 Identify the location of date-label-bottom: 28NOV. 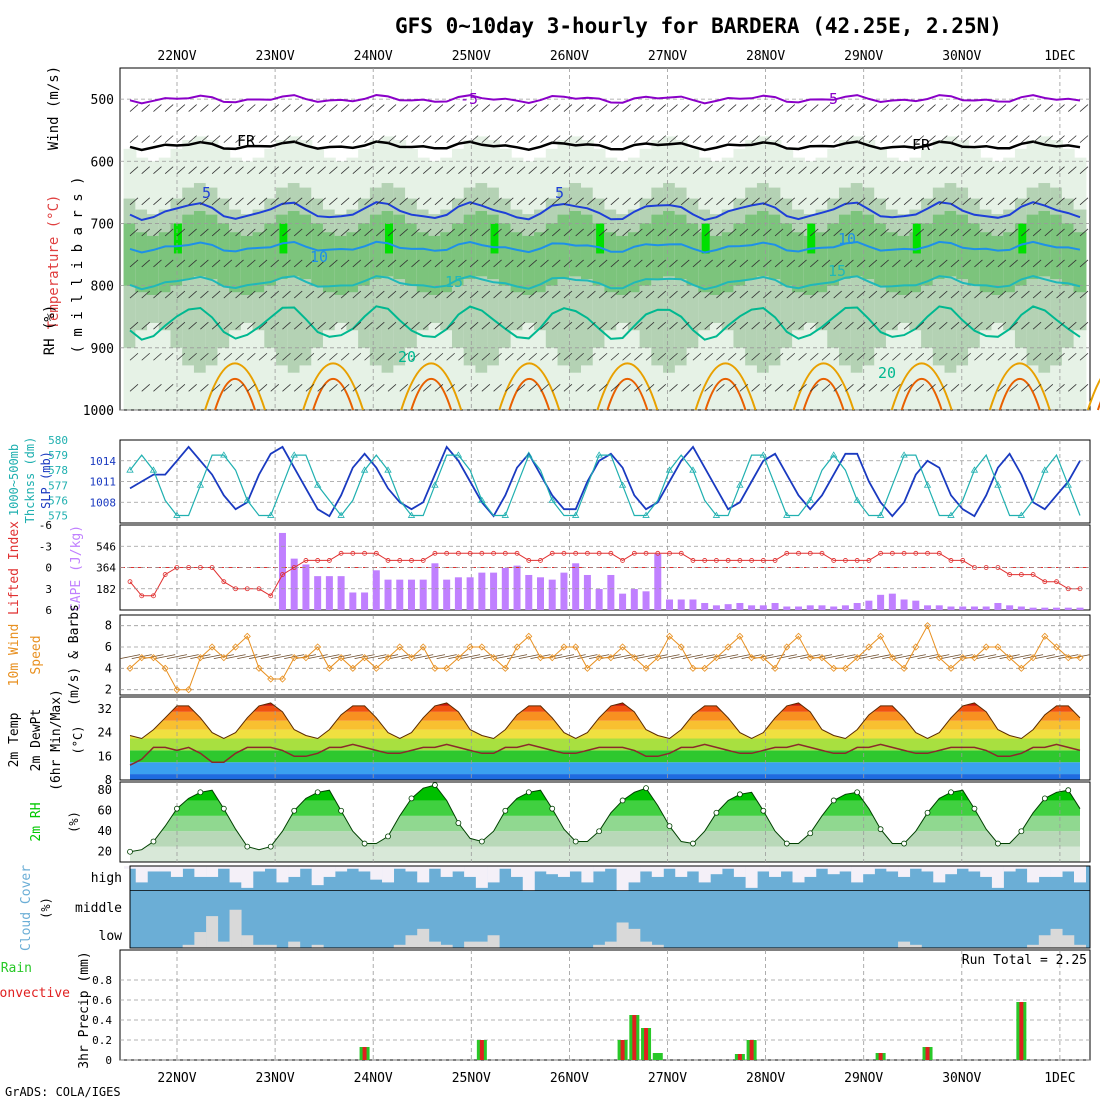
(765, 1078).